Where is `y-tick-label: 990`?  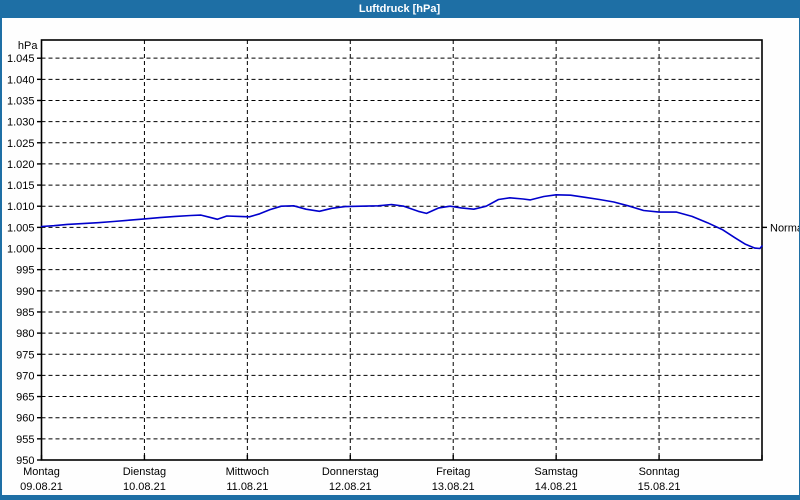
y-tick-label: 990 is located at coordinates (25, 292).